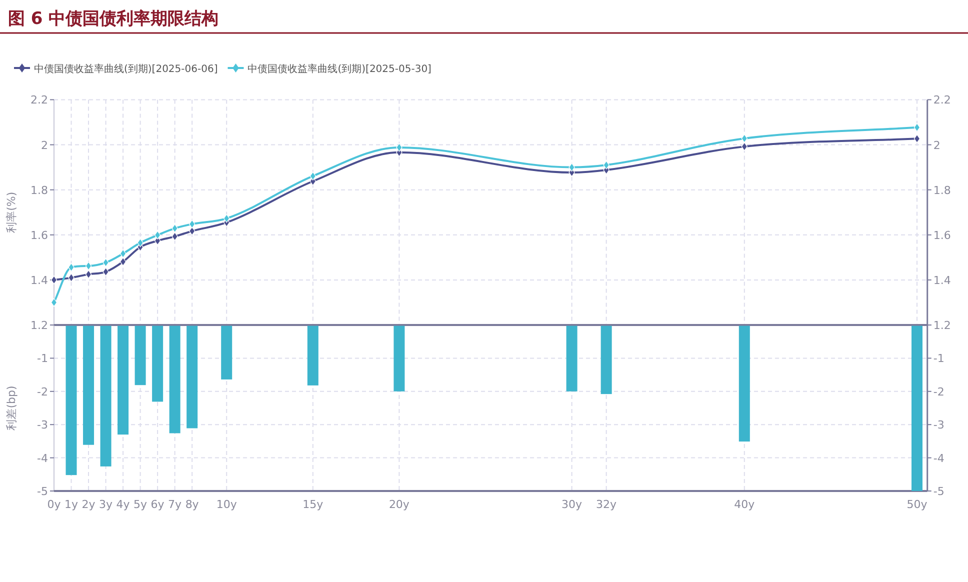 The width and height of the screenshot is (968, 582). Describe the element at coordinates (44, 145) in the screenshot. I see `y-tick-label: 2` at that location.